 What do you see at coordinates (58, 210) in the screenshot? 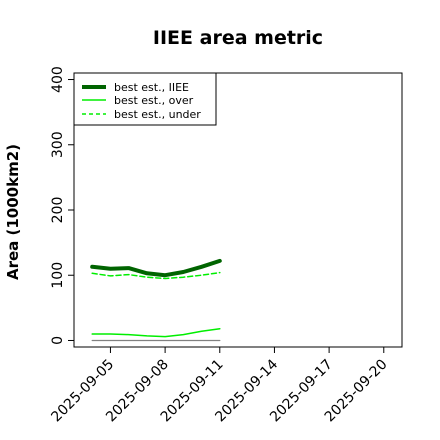
I see `y-tick-label: 200` at bounding box center [58, 210].